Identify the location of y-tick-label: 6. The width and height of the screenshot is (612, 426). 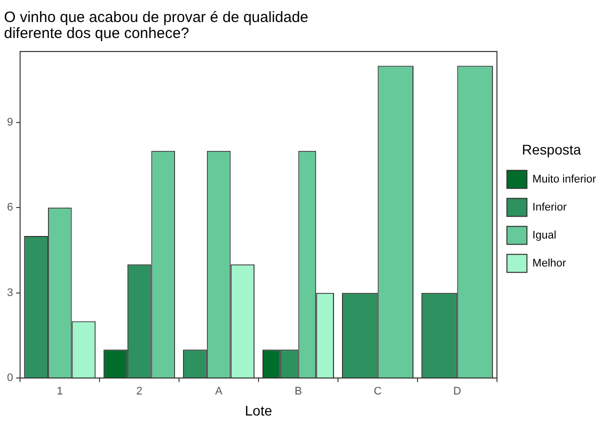
(10, 208).